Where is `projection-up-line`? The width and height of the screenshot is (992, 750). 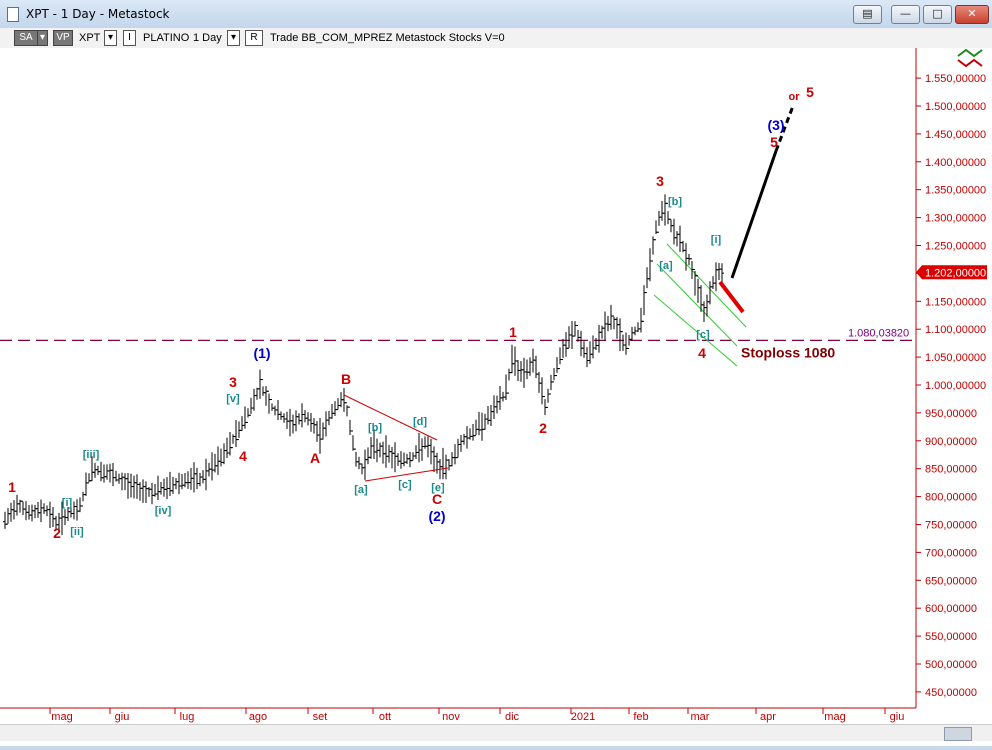
projection-up-line is located at coordinates (754, 214).